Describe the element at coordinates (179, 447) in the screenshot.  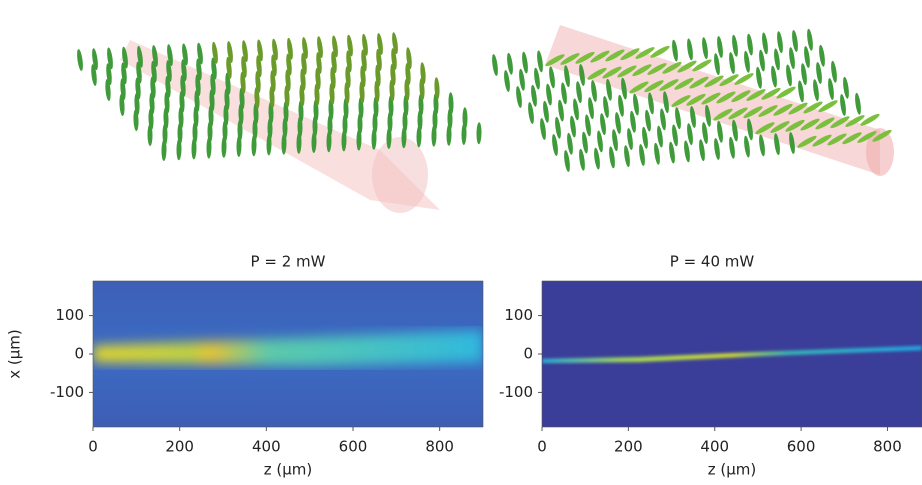
I see `x-tick-label: 200` at that location.